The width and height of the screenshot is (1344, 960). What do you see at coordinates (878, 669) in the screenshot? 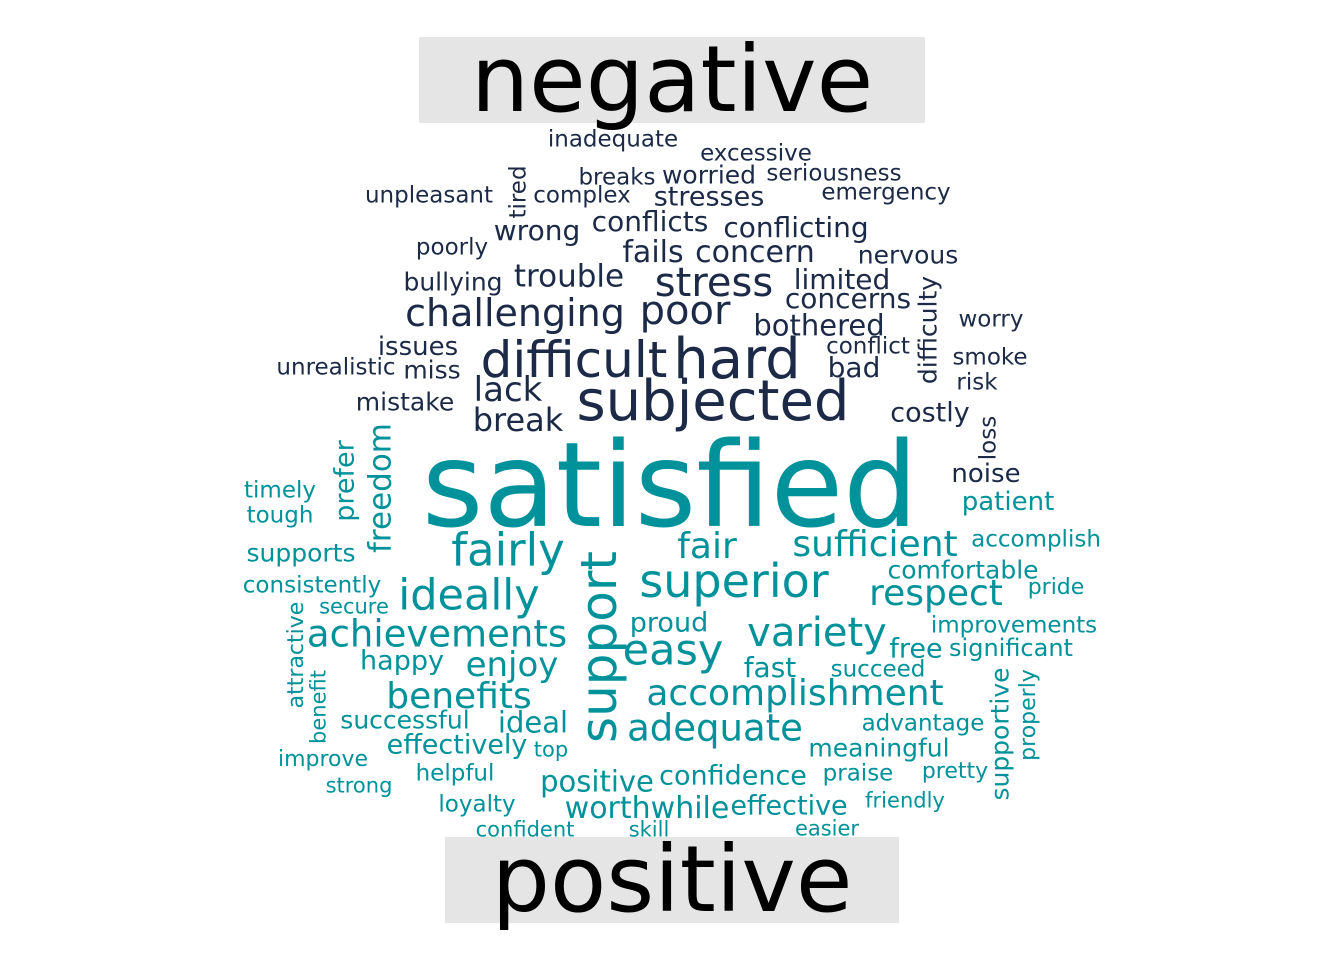
I see `word-succeed: succeed` at bounding box center [878, 669].